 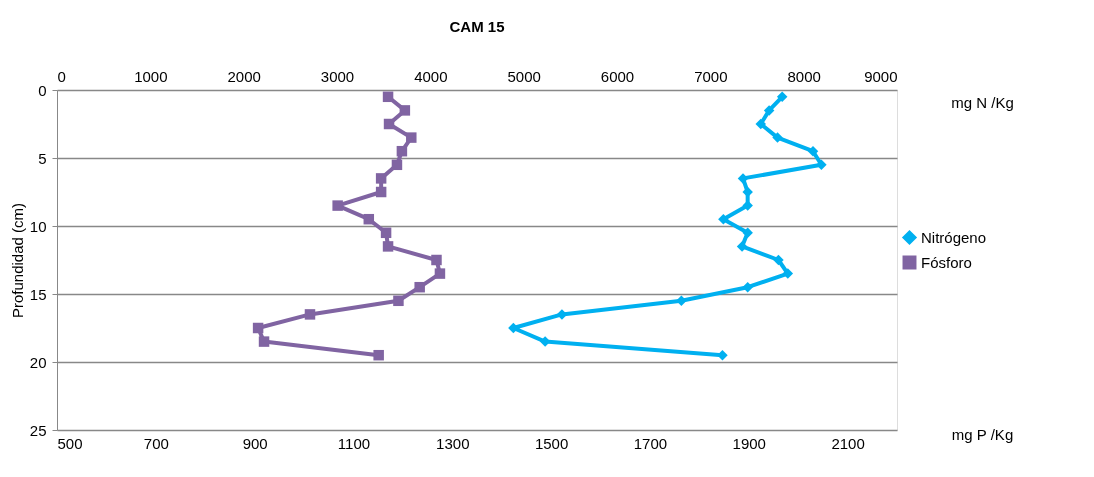 I want to click on x2-tick-label: 6000, so click(x=617, y=76).